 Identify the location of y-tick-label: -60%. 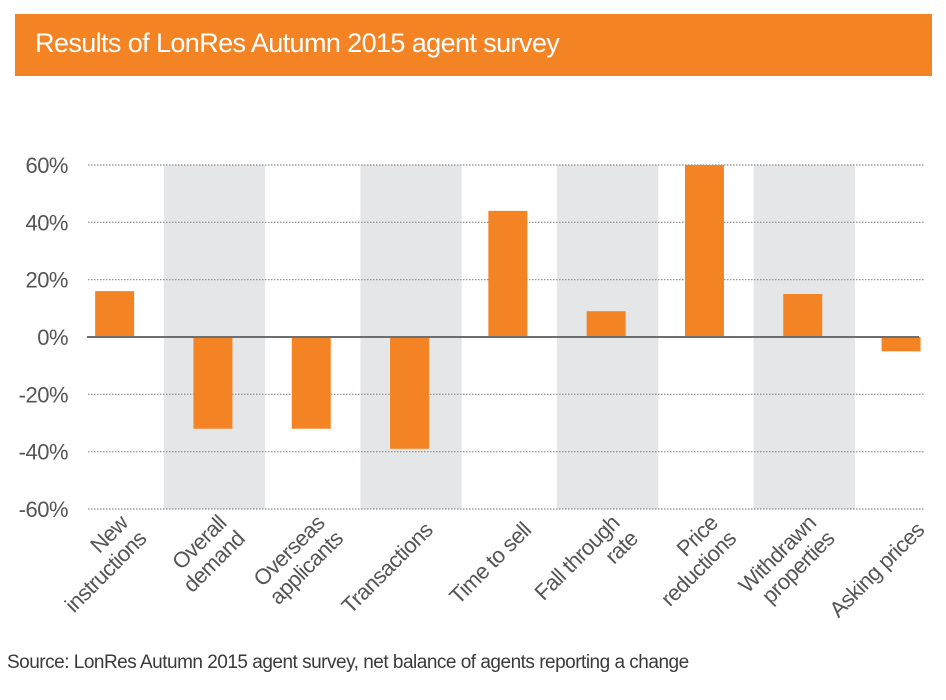
(43, 509).